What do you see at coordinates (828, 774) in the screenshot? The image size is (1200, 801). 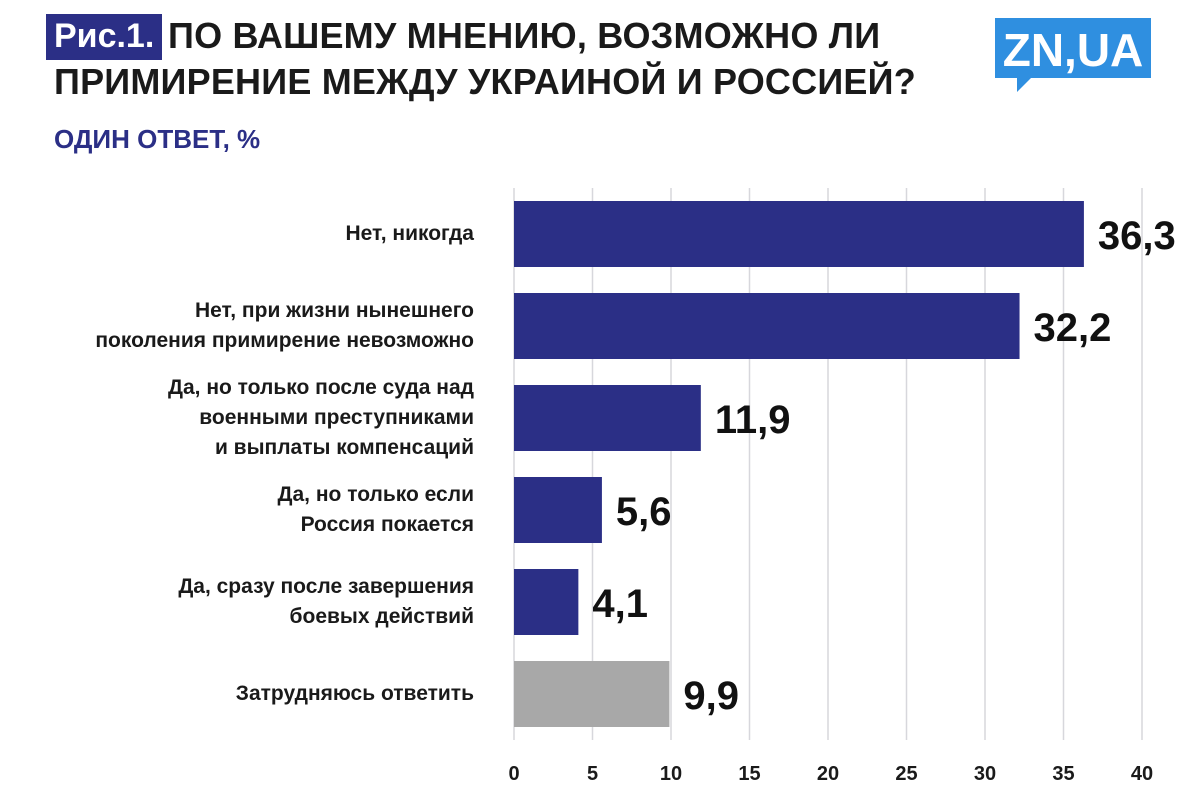 I see `x-tick-label: 20` at bounding box center [828, 774].